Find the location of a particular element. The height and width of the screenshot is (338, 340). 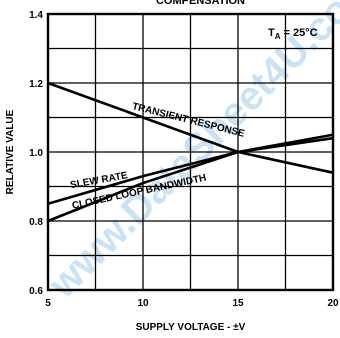

x-tick-label: 15 is located at coordinates (238, 303).